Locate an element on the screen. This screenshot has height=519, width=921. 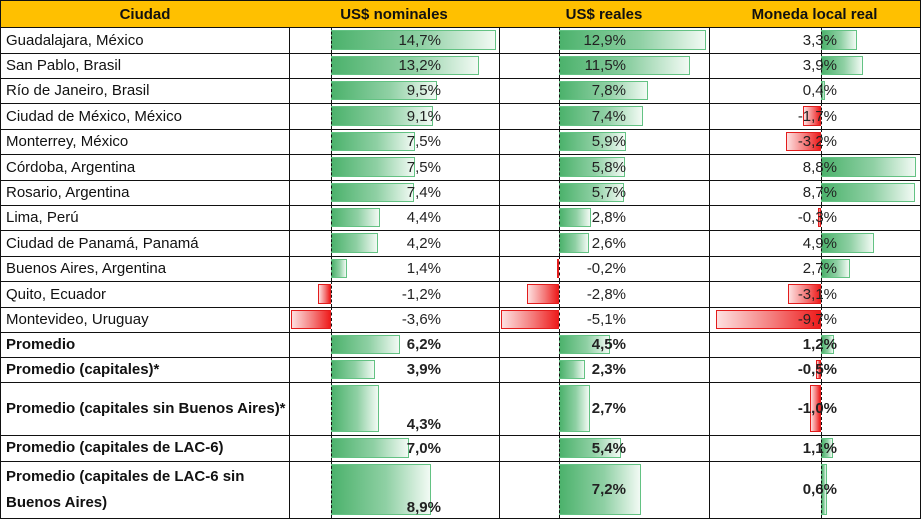
cell-usd-nominales: 6,2% is located at coordinates (394, 345).